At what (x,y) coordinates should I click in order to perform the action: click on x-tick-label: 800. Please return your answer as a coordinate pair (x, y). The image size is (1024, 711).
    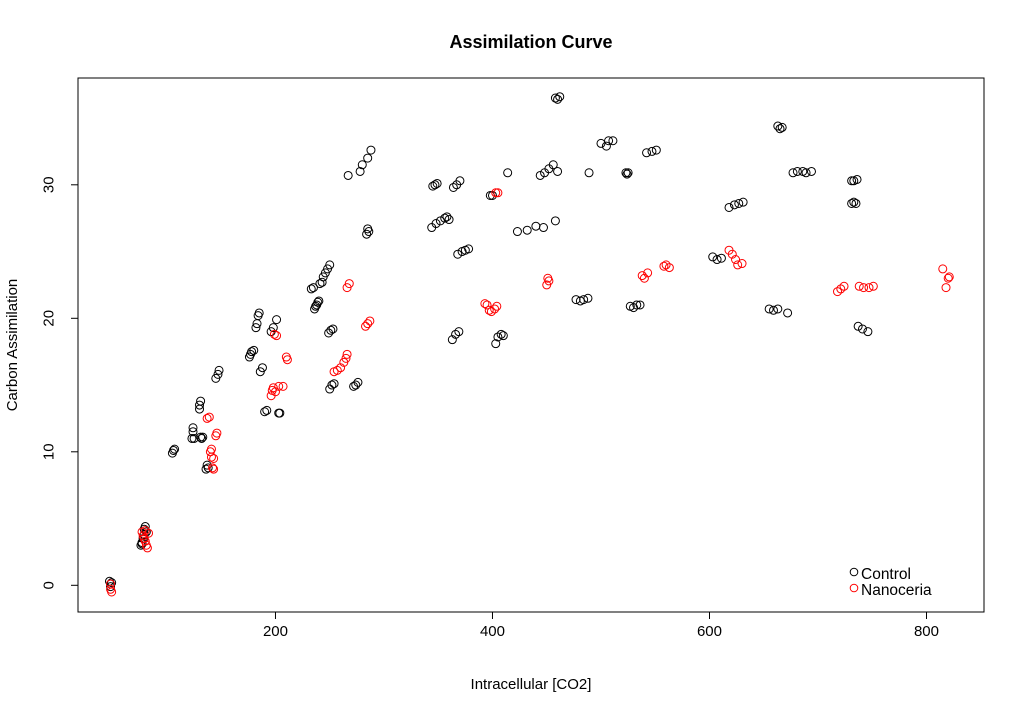
    Looking at the image, I should click on (926, 631).